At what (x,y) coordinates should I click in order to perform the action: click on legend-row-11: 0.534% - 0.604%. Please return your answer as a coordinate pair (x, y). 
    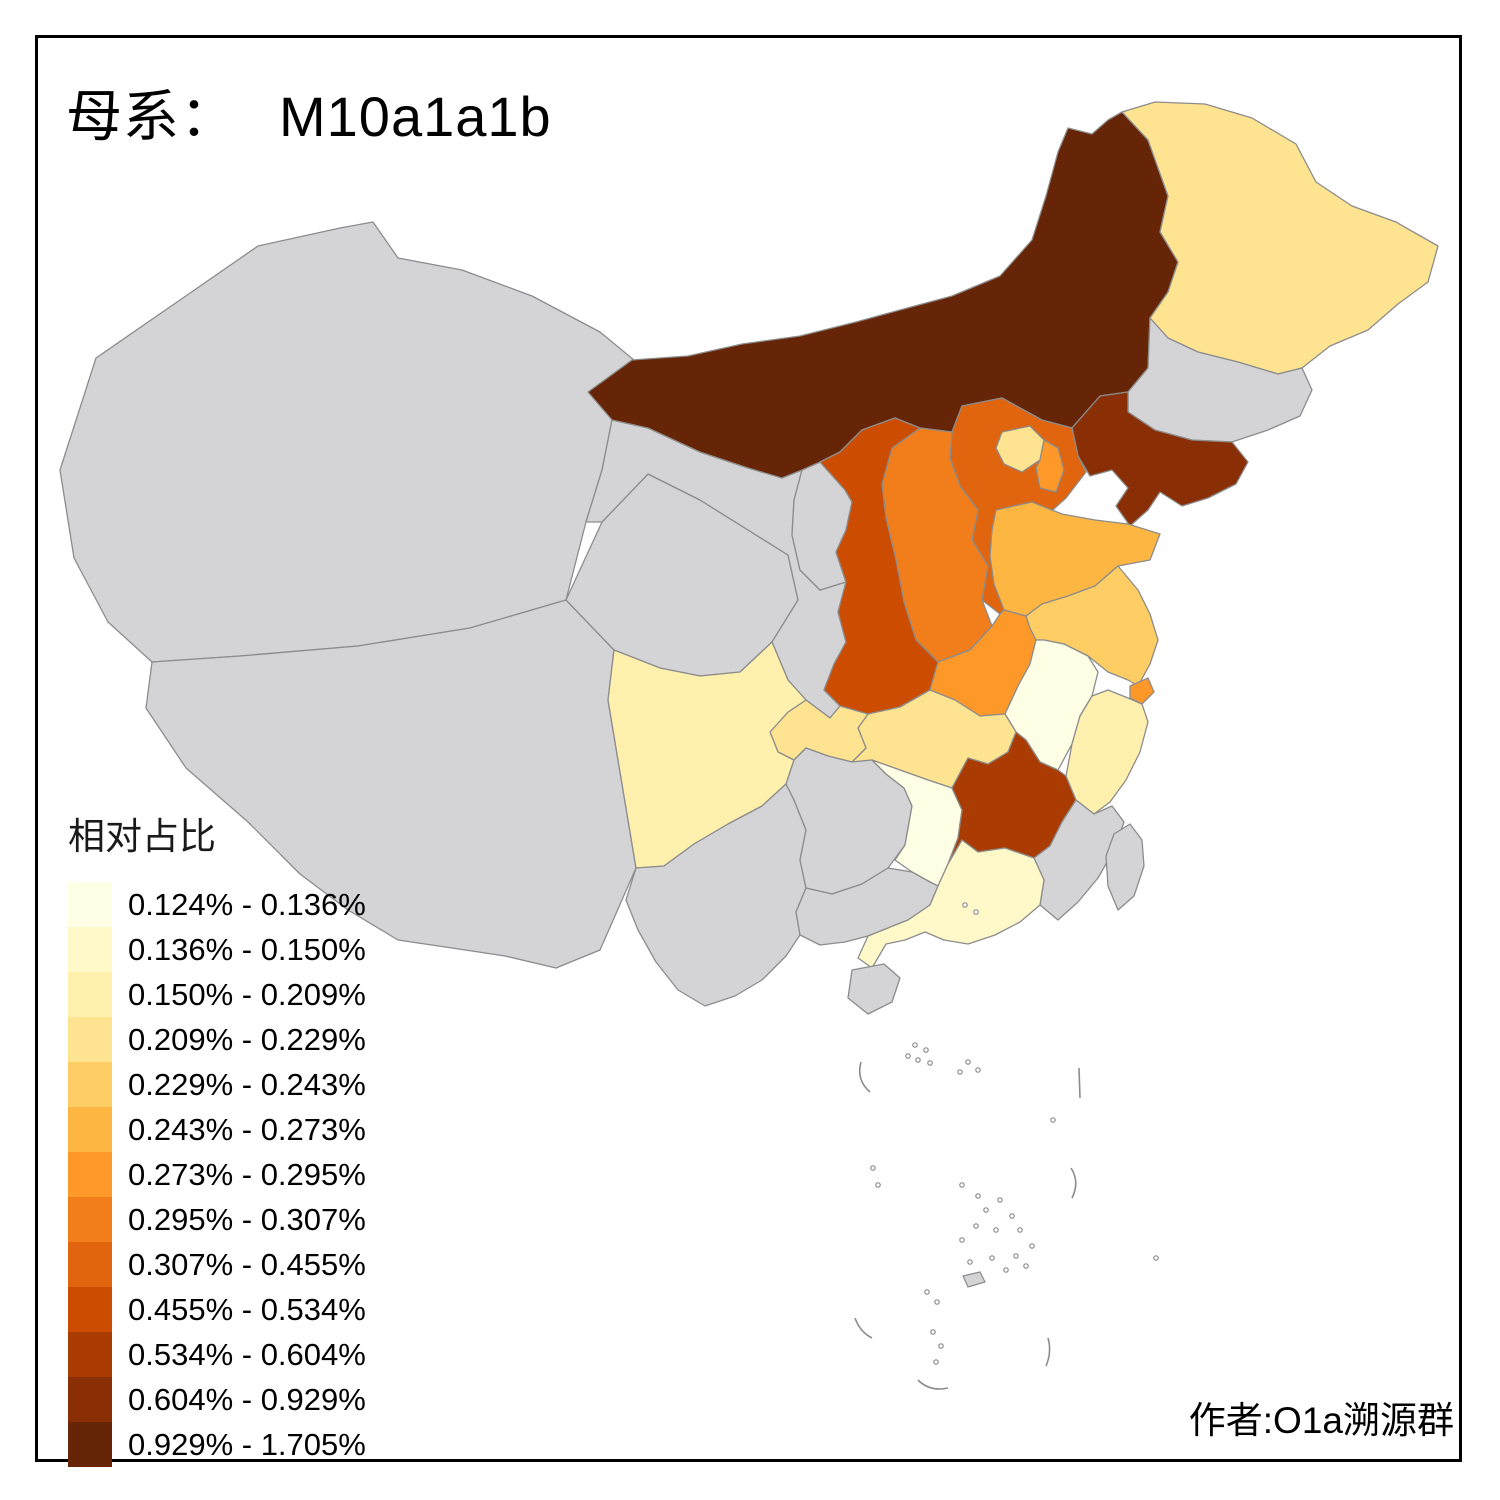
    Looking at the image, I should click on (217, 1354).